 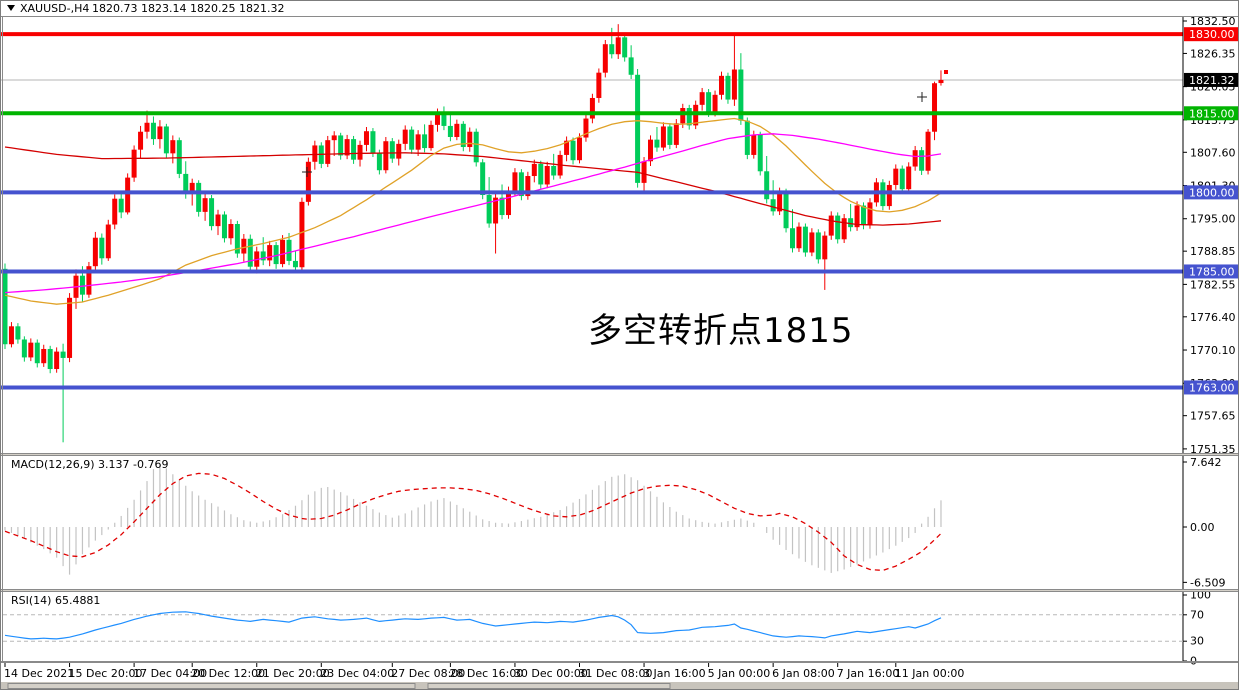 I want to click on price-tick-label: 1751.35, so click(x=1213, y=449).